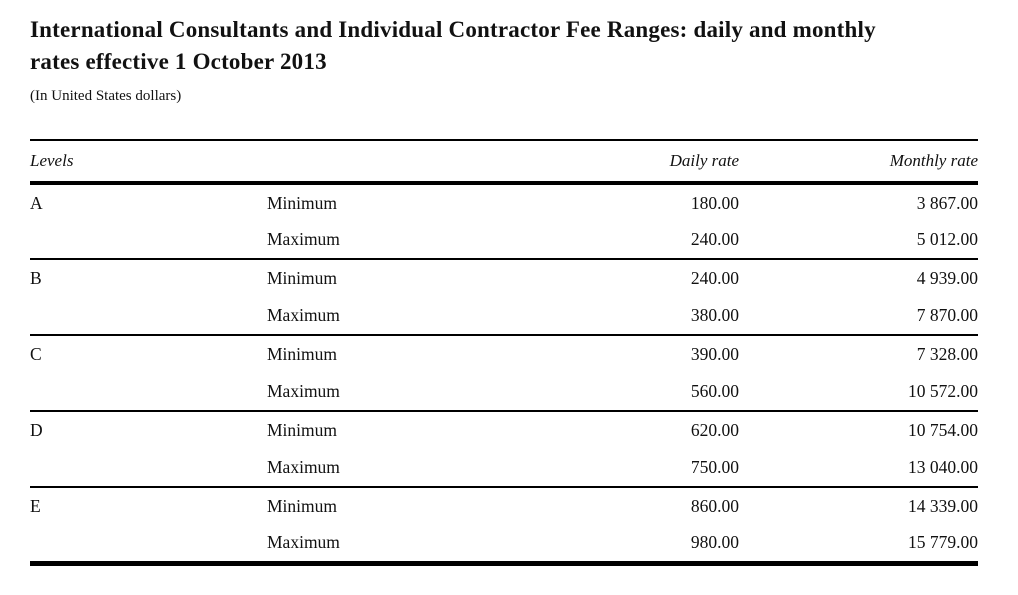 Image resolution: width=1018 pixels, height=595 pixels. I want to click on table-row: C Minimum 390.00 7 328.00, so click(504, 353).